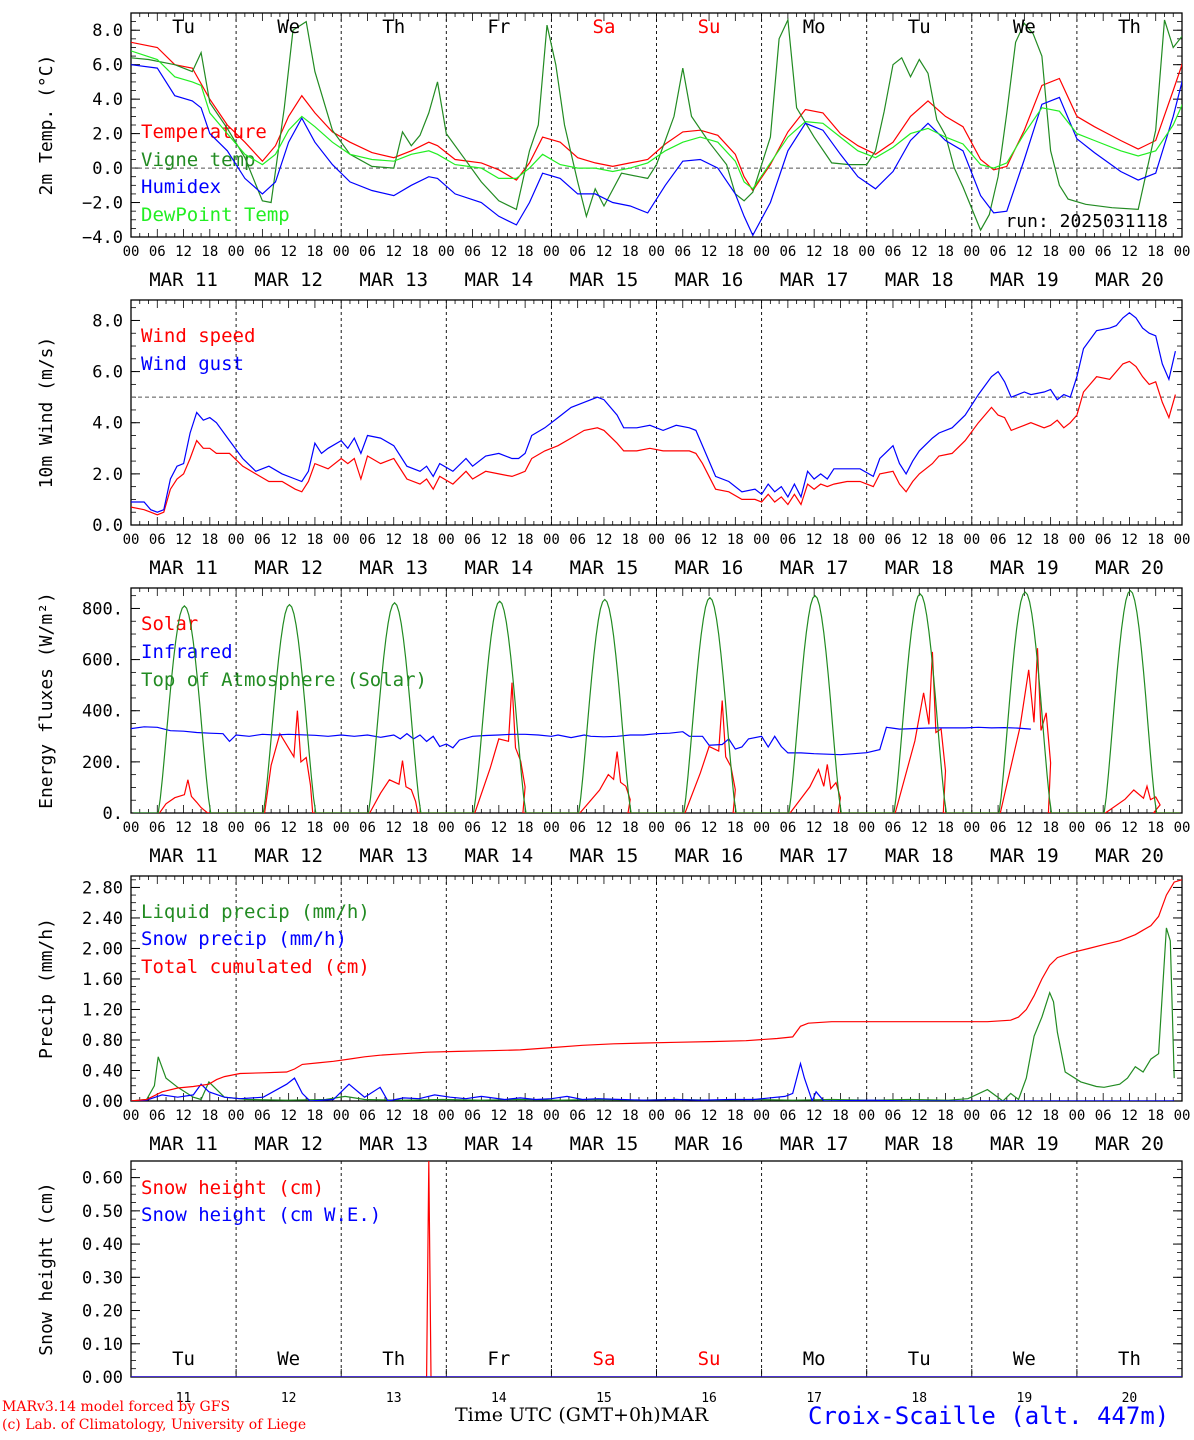  I want to click on weekday-label: Mo, so click(814, 27).